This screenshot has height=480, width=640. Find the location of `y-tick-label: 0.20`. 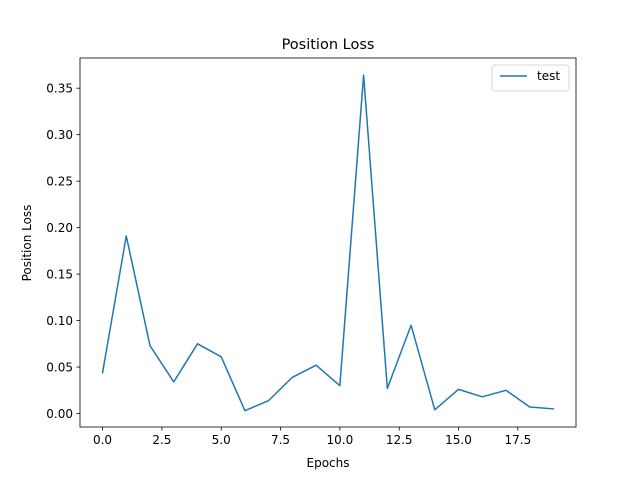

y-tick-label: 0.20 is located at coordinates (59, 228).